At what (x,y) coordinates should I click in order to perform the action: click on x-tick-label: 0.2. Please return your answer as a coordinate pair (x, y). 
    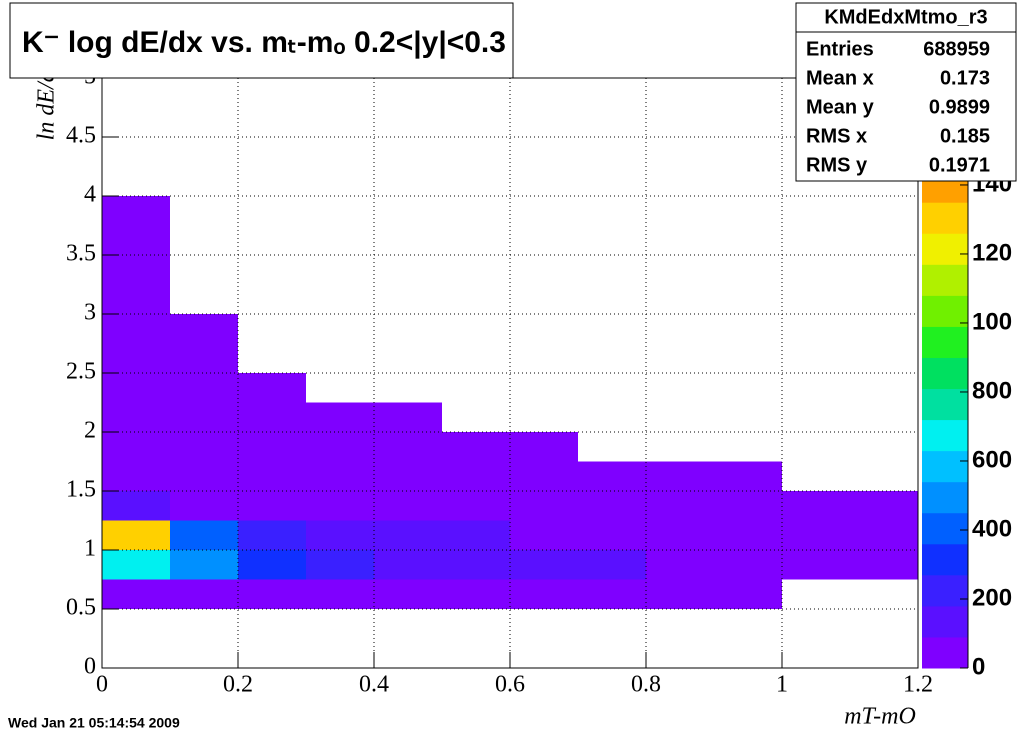
    Looking at the image, I should click on (238, 685).